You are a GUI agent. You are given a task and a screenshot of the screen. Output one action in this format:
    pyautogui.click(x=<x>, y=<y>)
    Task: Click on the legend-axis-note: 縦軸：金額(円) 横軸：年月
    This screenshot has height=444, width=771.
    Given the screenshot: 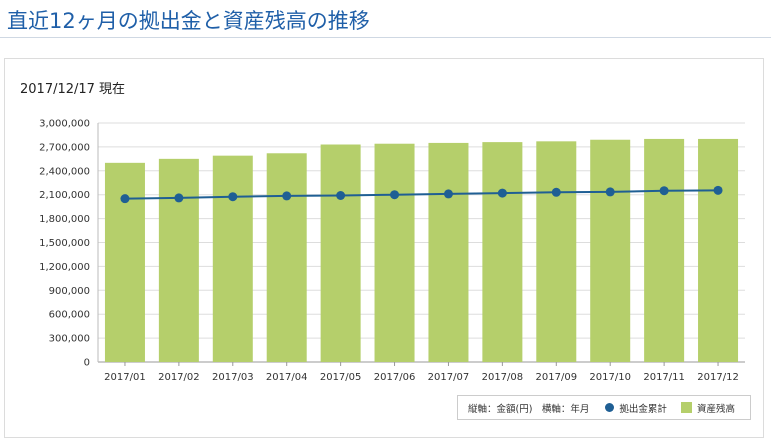 What is the action you would take?
    pyautogui.click(x=529, y=409)
    